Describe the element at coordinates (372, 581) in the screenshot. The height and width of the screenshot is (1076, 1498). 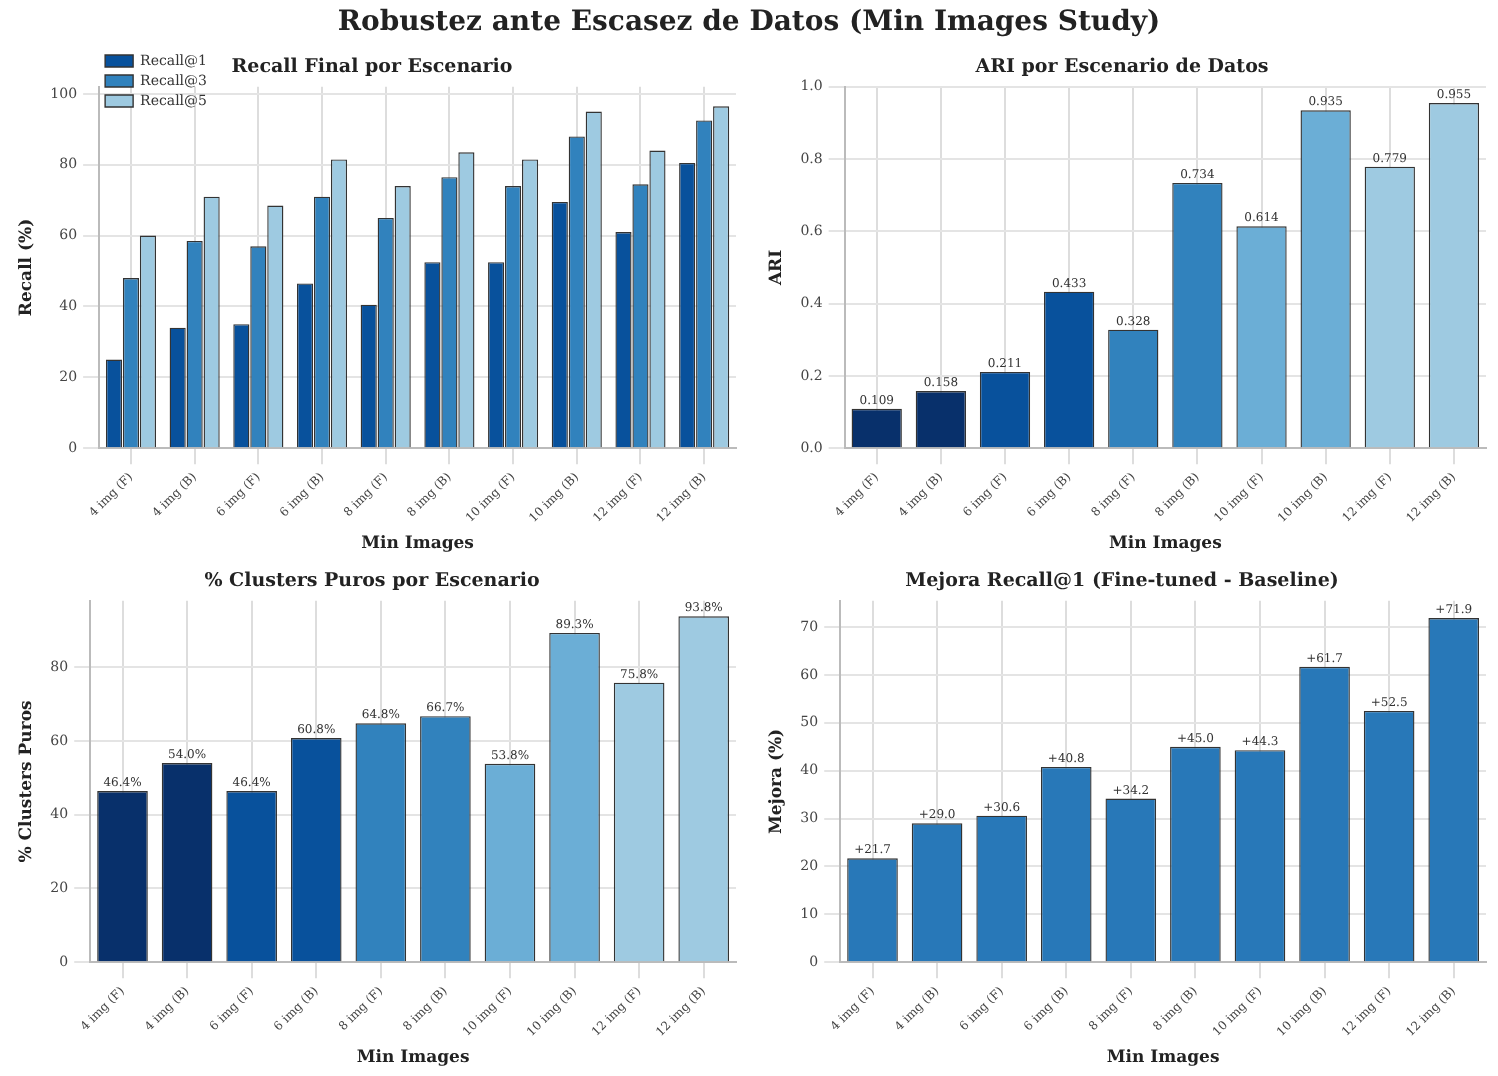
I see `chart-title: % Clusters Puros por Escenario` at that location.